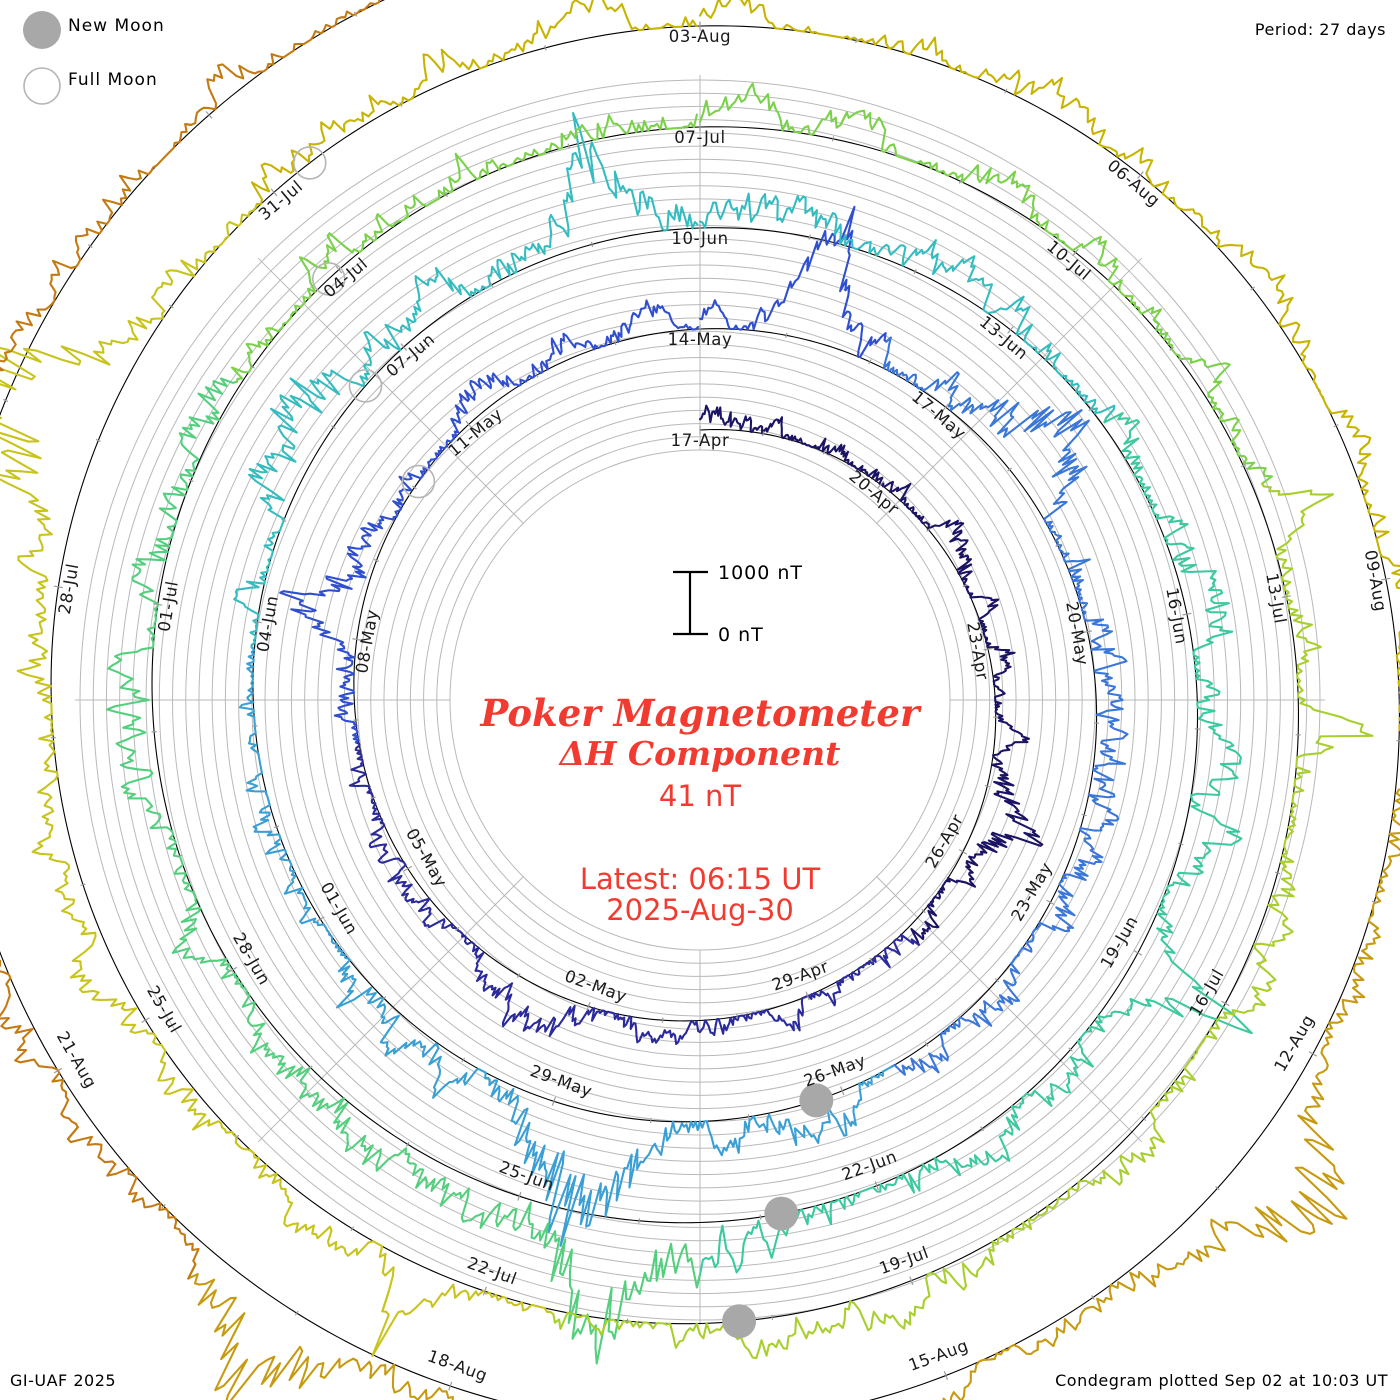  I want to click on current-value: 41 nT, so click(700, 796).